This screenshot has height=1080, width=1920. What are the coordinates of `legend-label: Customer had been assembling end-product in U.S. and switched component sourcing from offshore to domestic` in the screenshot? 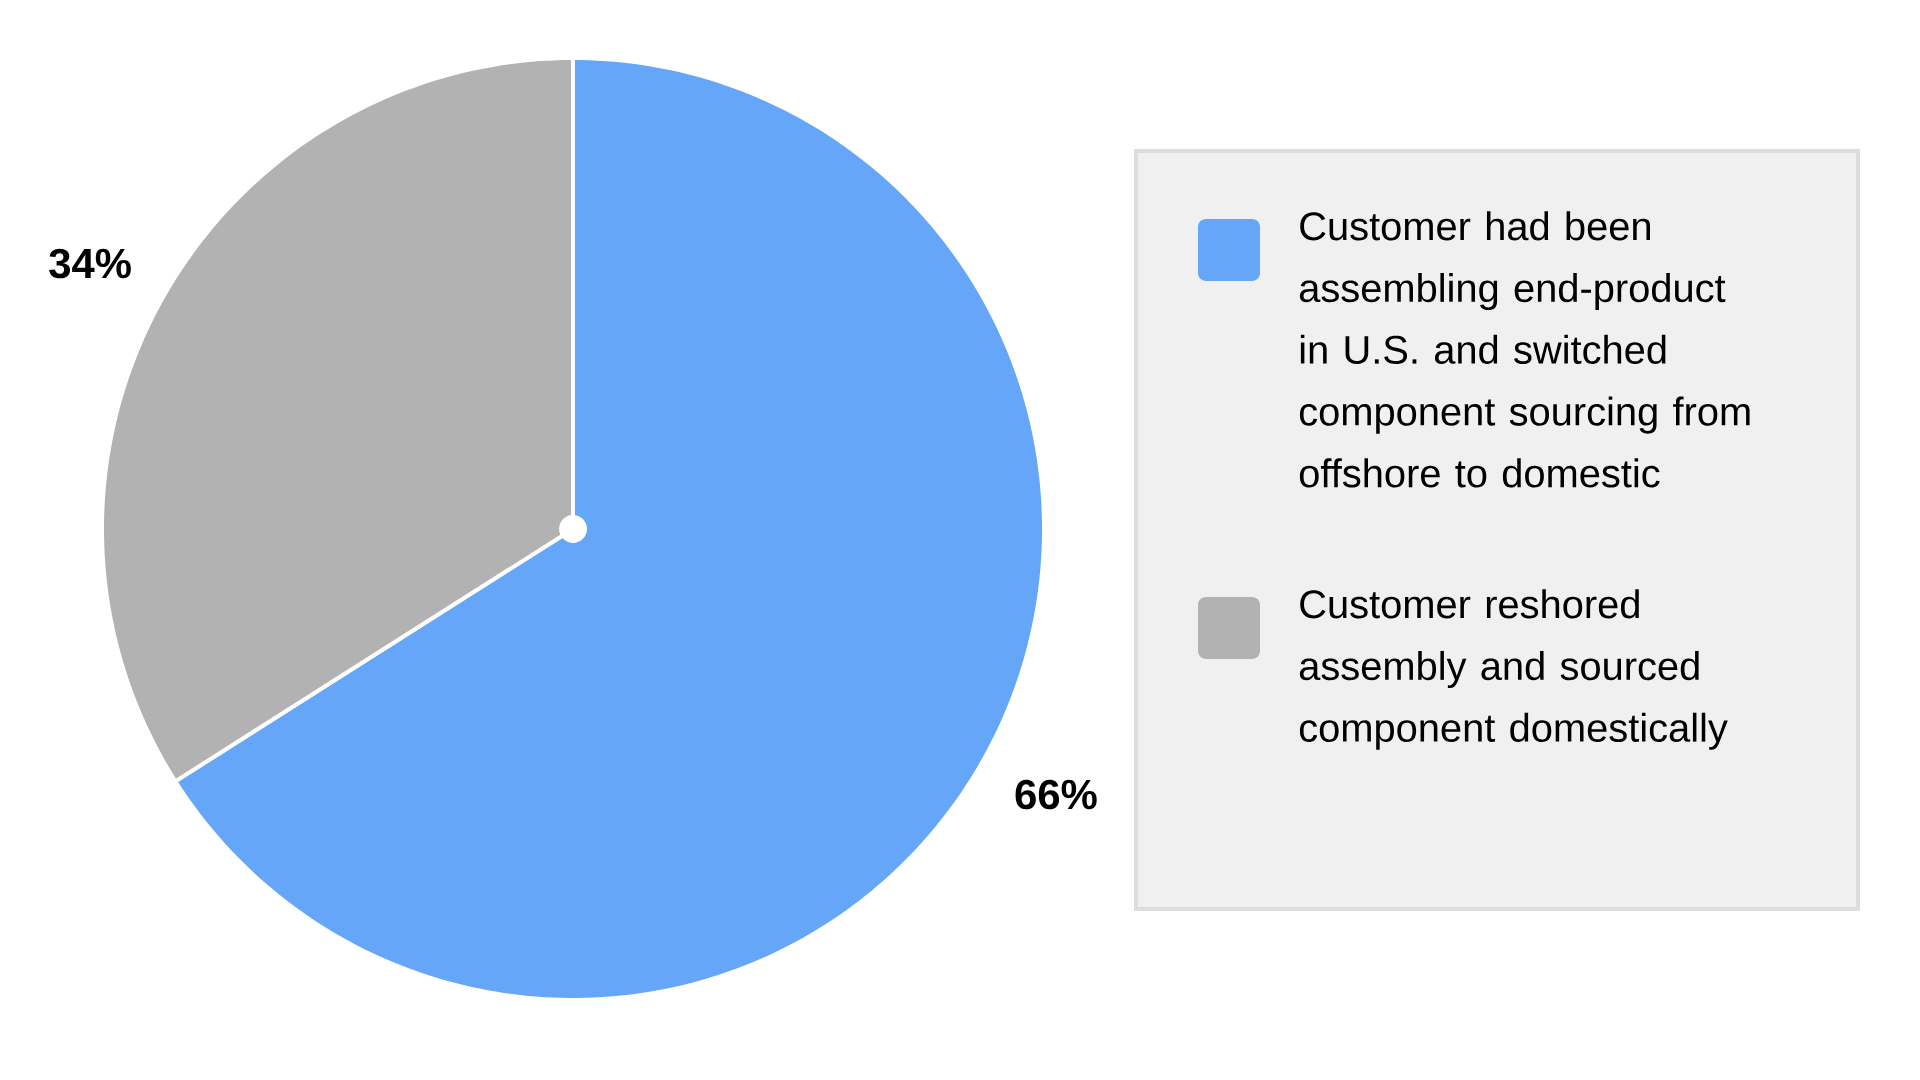 It's located at (1524, 349).